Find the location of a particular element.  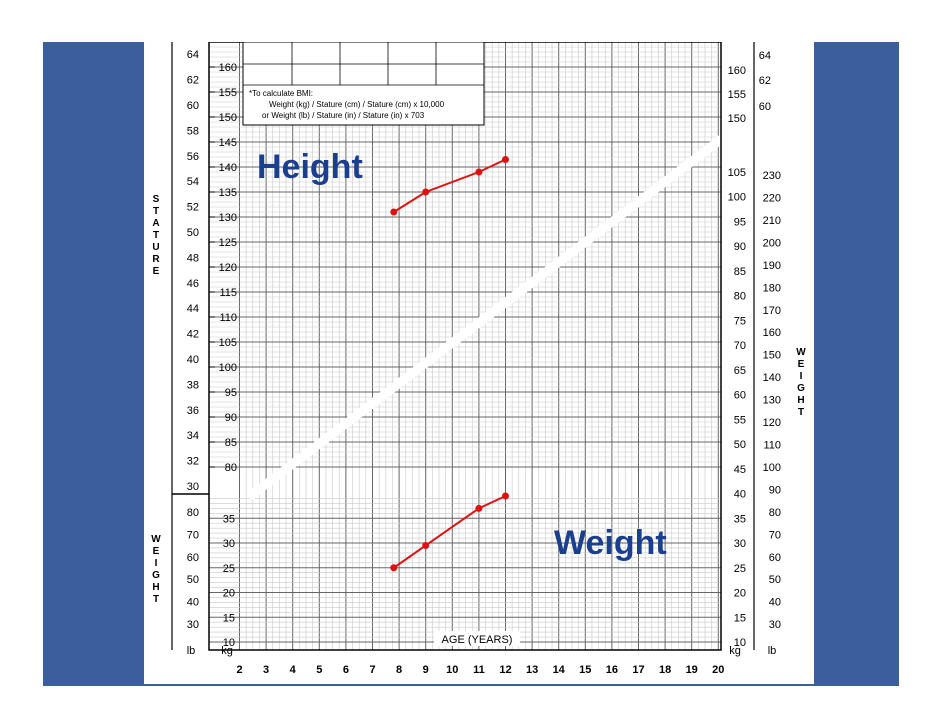

height-label: Height is located at coordinates (310, 167).